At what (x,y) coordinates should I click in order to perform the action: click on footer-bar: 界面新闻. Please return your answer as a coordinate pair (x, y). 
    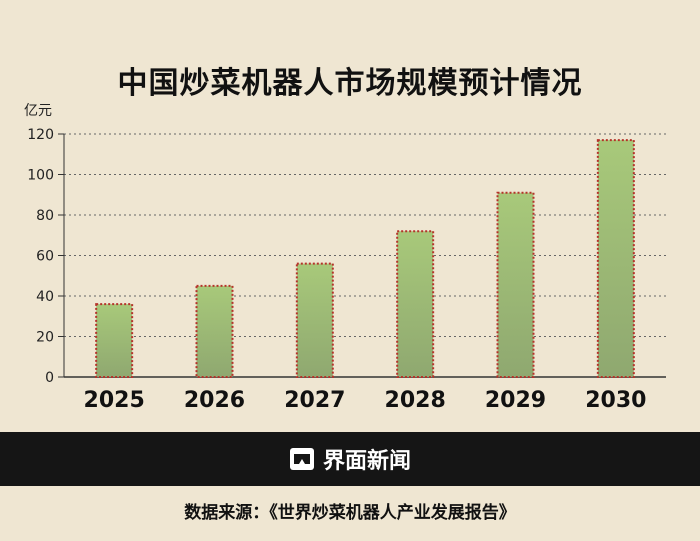
    Looking at the image, I should click on (350, 459).